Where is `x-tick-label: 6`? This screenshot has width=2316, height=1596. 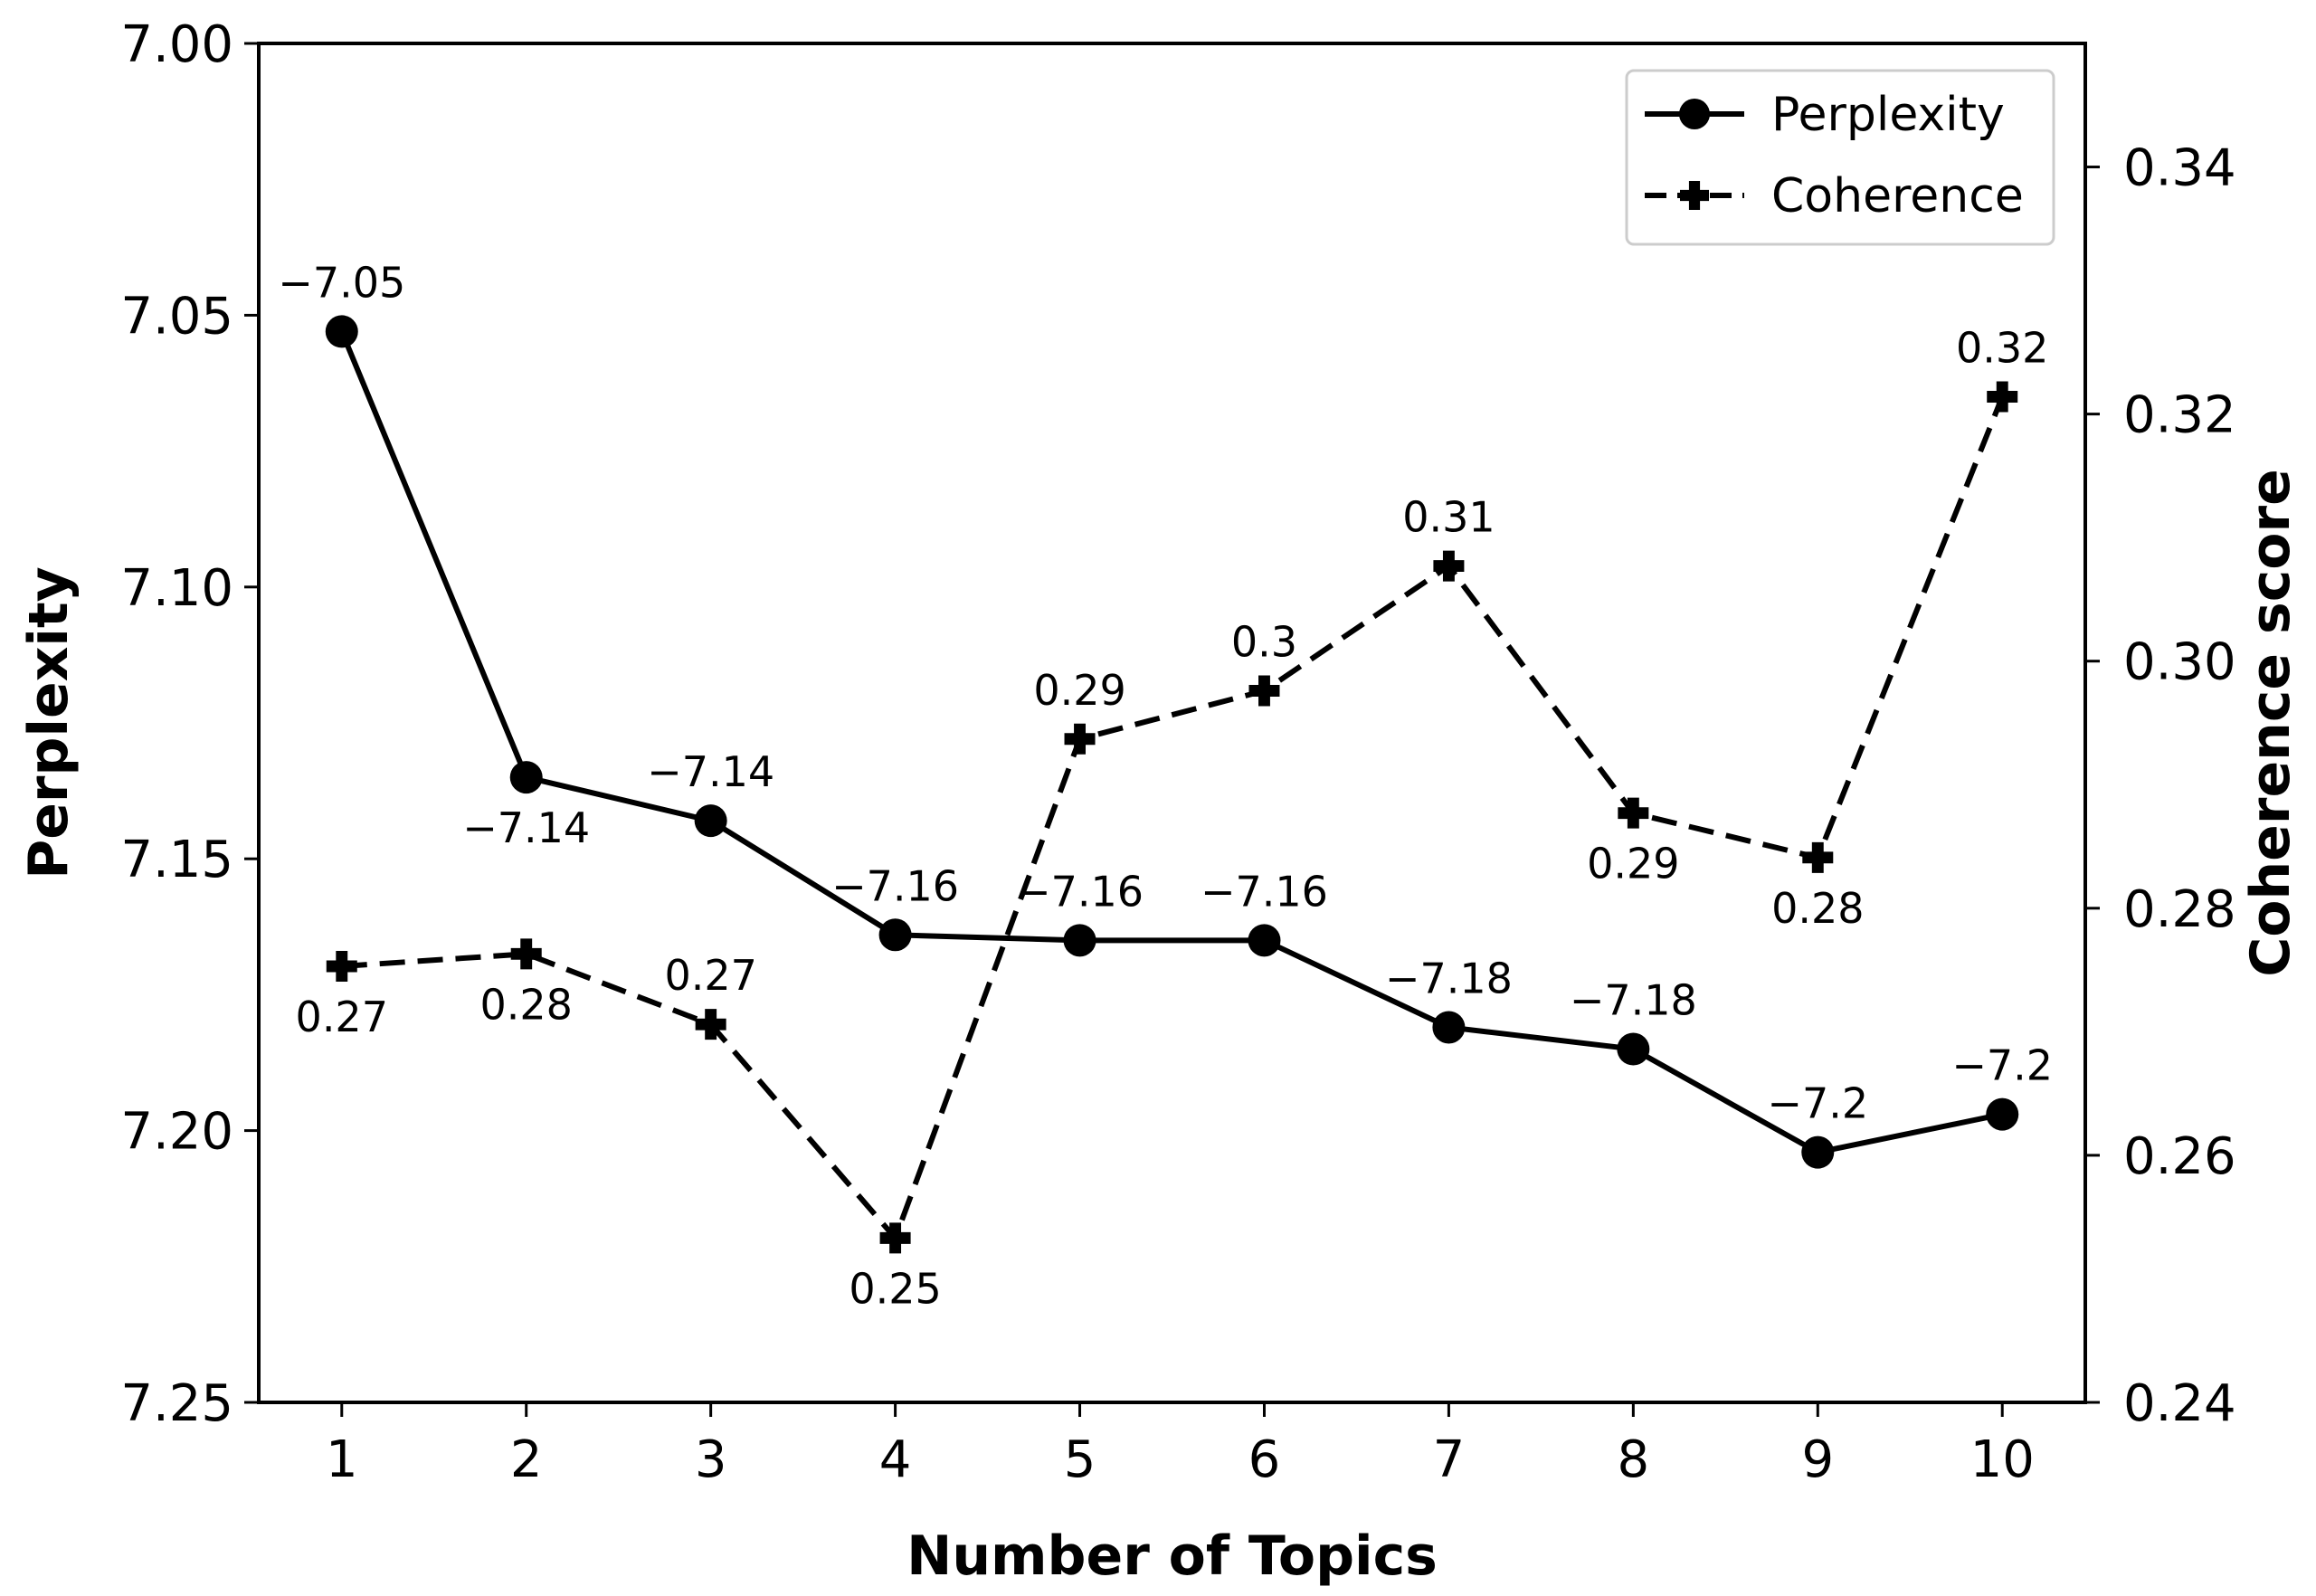
x-tick-label: 6 is located at coordinates (1264, 1460).